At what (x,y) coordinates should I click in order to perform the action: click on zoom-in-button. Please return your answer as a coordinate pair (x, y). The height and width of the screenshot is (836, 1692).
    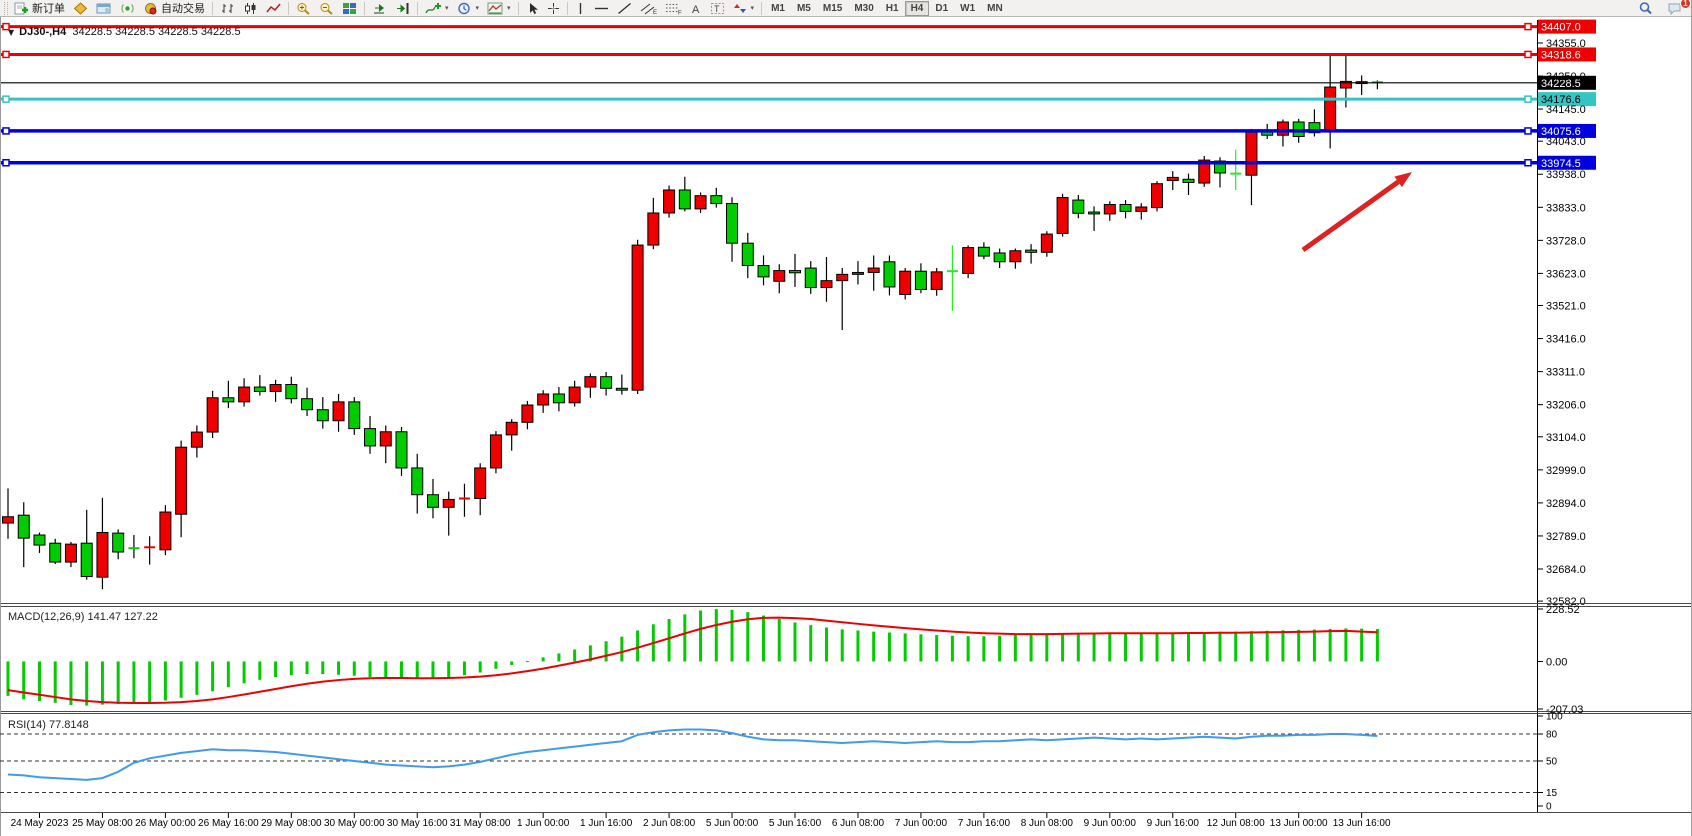
    Looking at the image, I should click on (303, 8).